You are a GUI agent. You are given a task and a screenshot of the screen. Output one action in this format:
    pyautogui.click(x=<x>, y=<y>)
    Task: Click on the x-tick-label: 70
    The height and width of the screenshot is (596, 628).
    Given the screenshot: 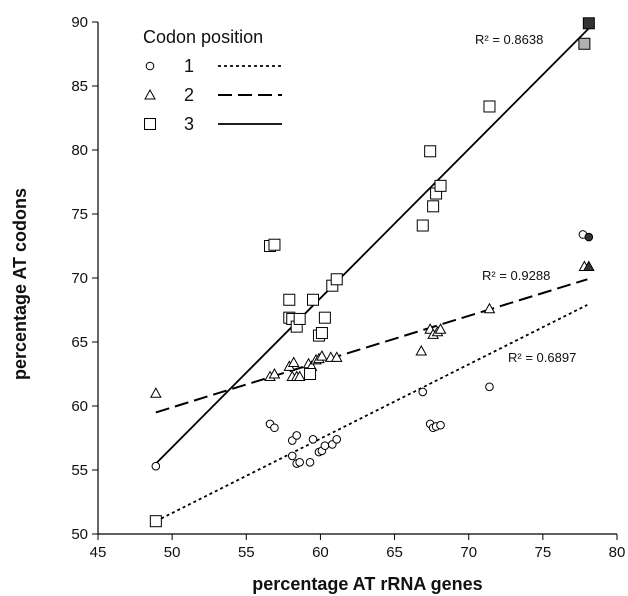 What is the action you would take?
    pyautogui.click(x=468, y=552)
    